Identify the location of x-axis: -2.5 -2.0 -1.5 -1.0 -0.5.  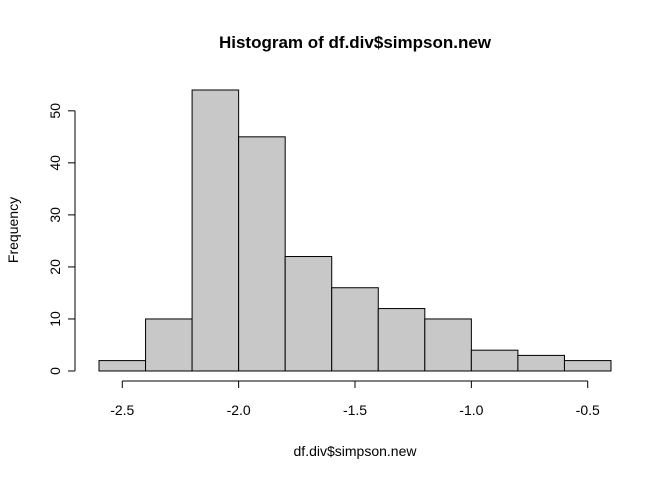
(355, 399).